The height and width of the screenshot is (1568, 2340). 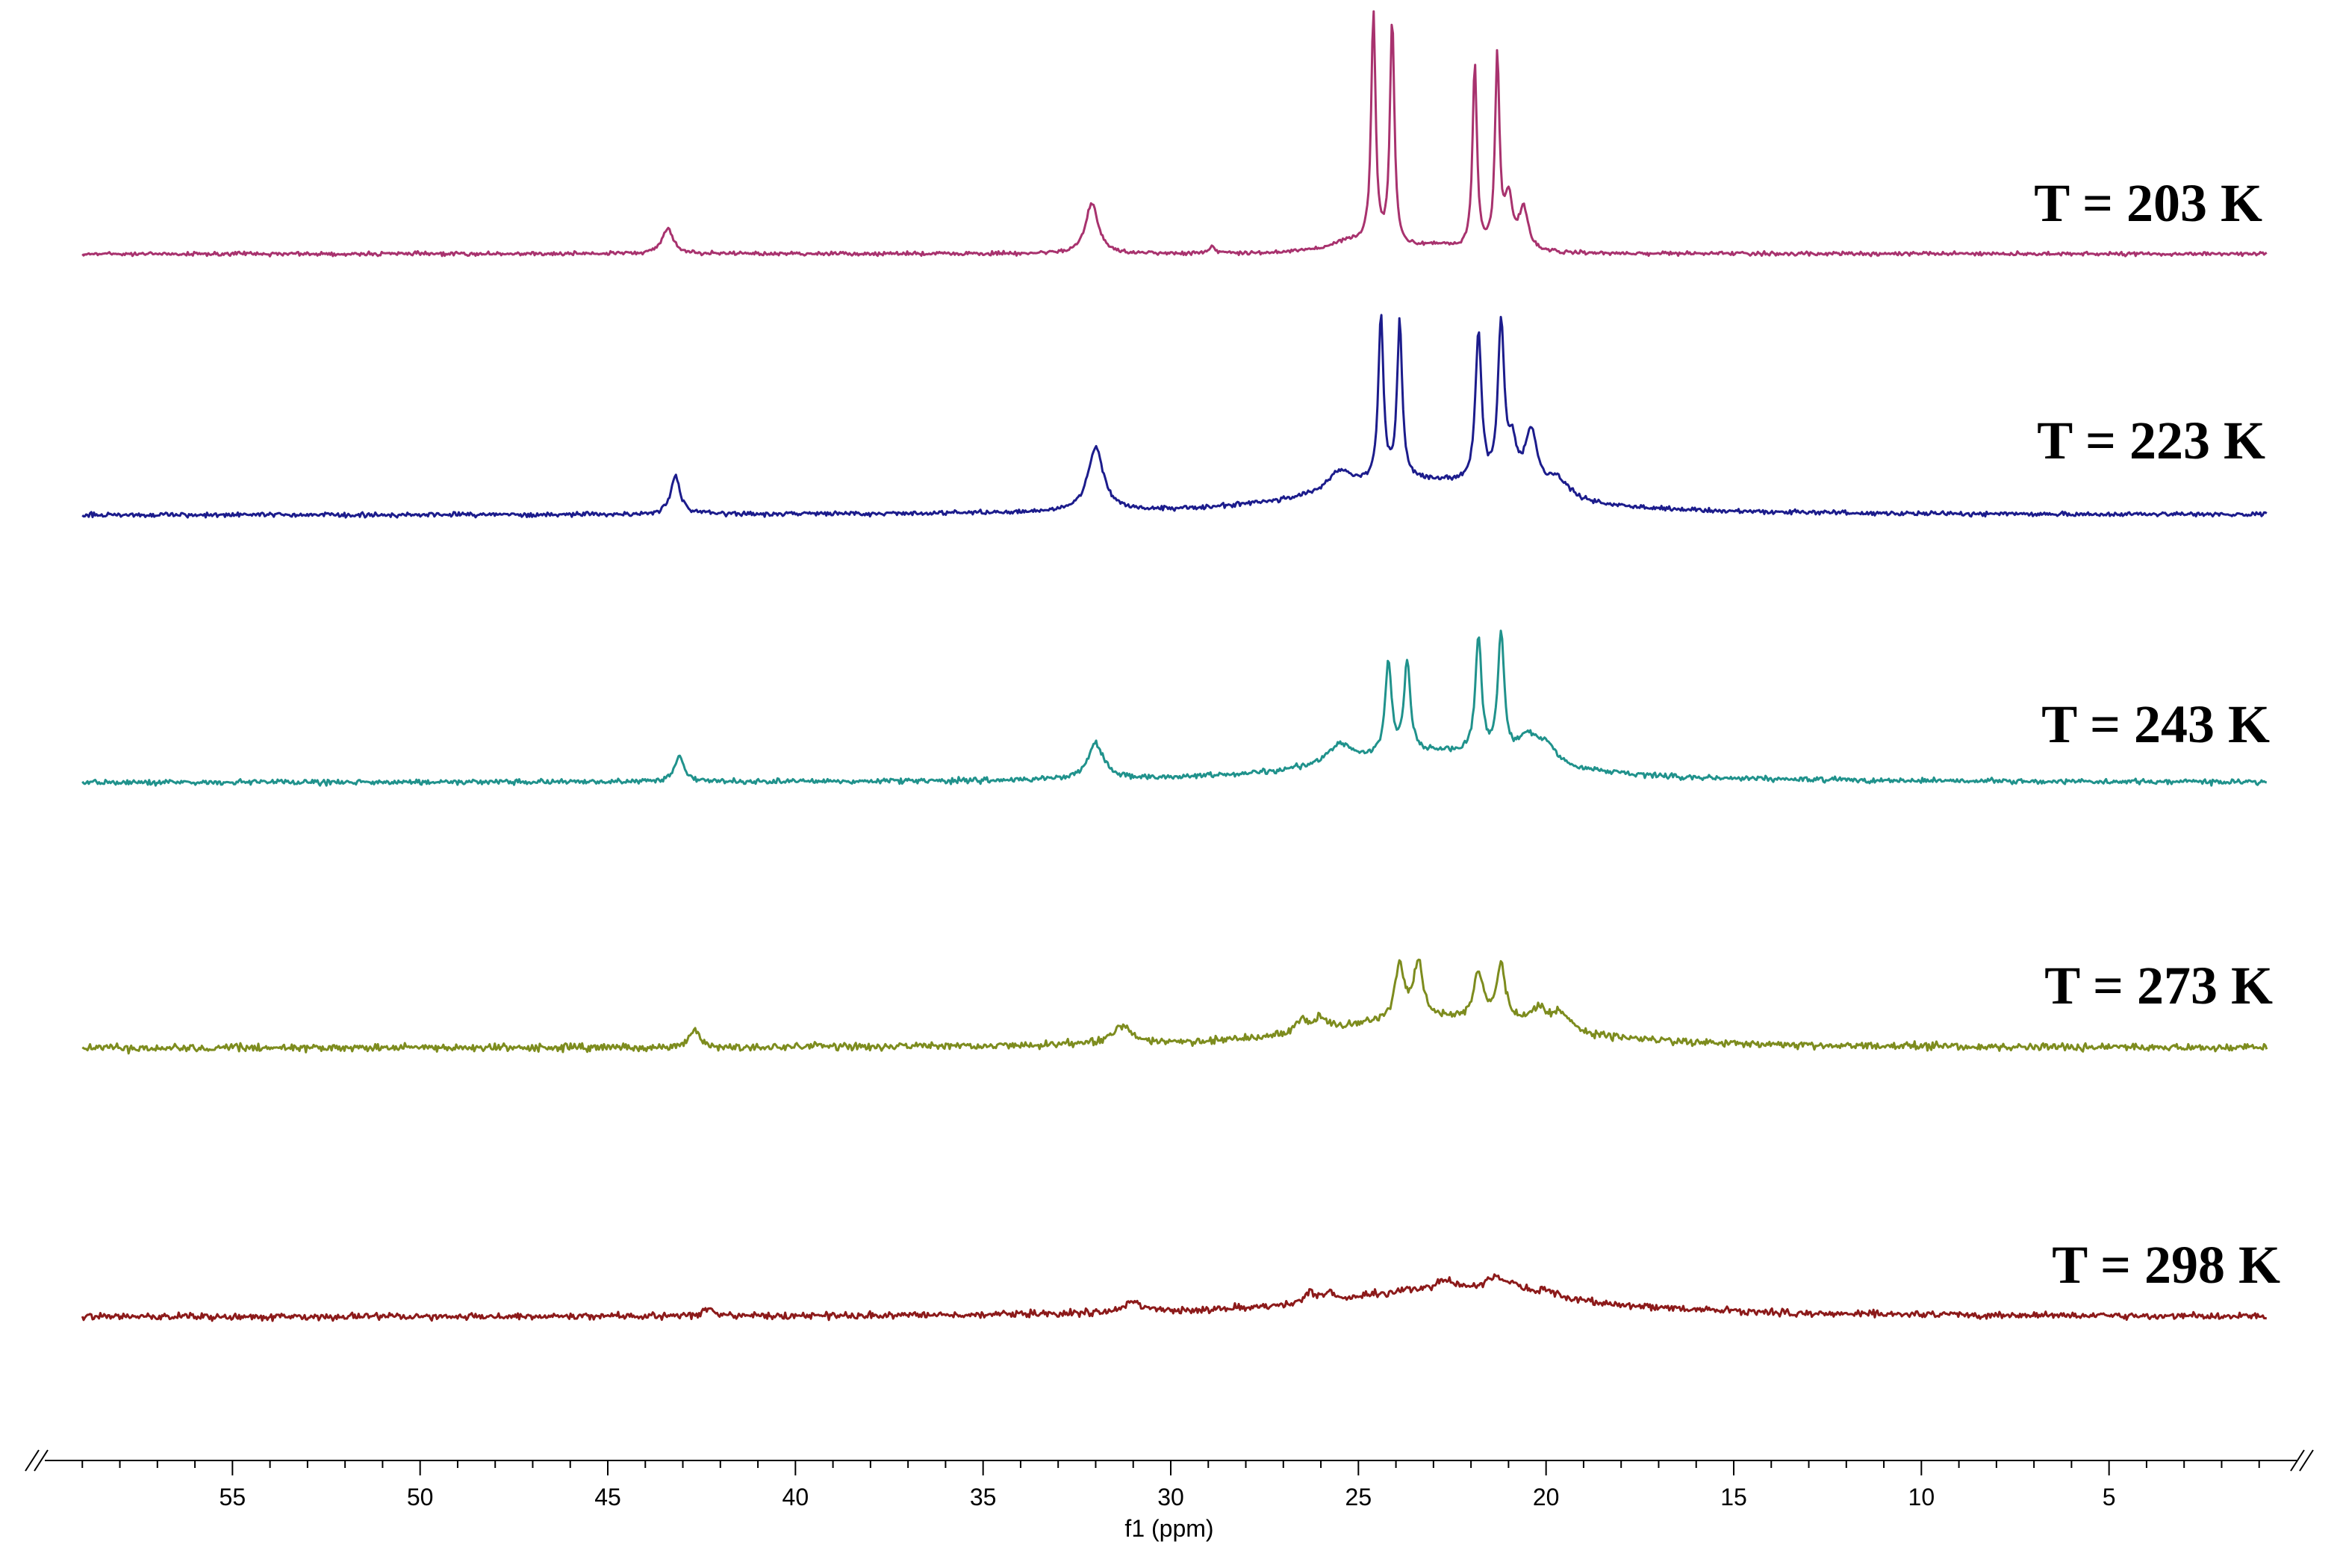 I want to click on series-label: T = 273 K, so click(x=2158, y=985).